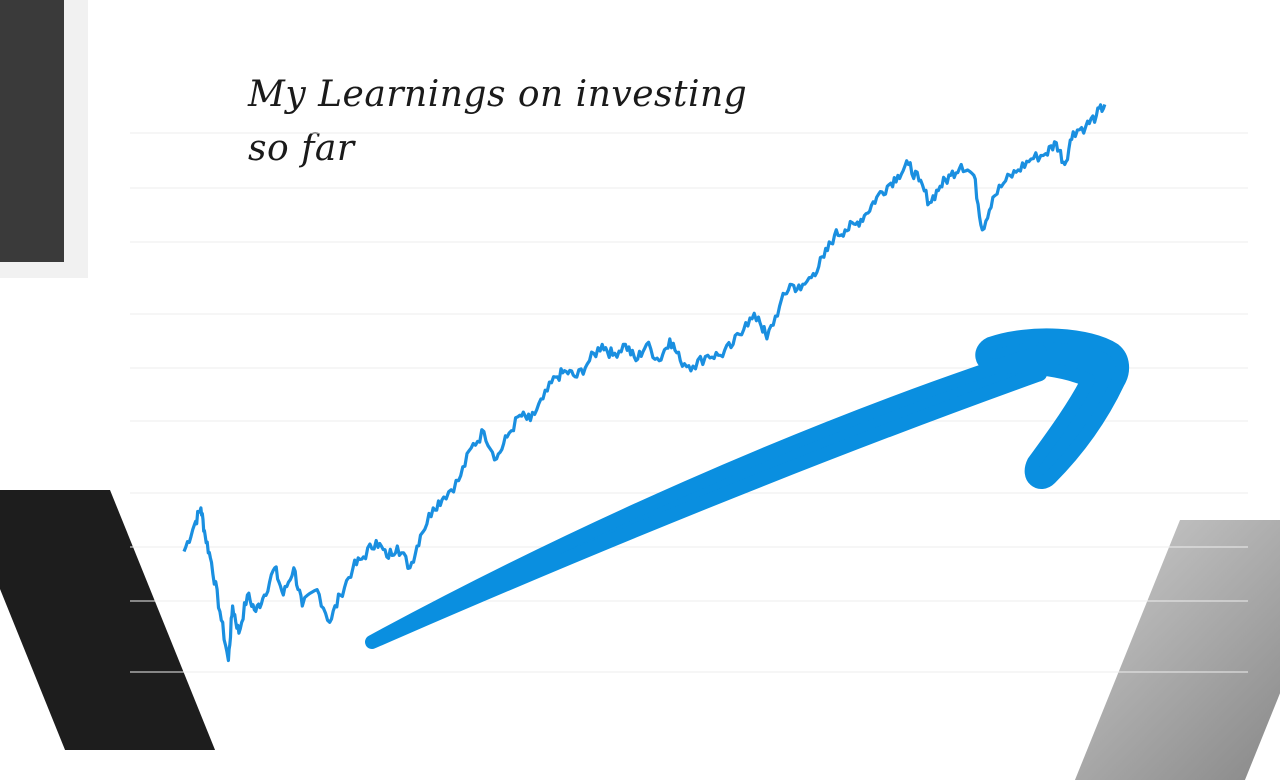  I want to click on slide-title-line-2: so far, so click(301, 148).